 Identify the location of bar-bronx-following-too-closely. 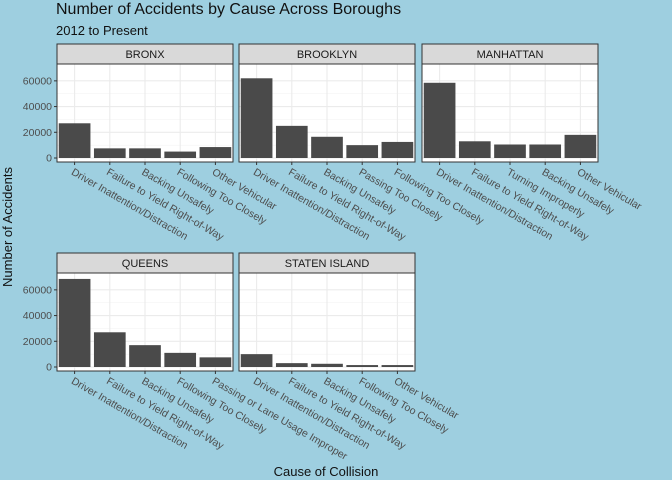
(180, 154).